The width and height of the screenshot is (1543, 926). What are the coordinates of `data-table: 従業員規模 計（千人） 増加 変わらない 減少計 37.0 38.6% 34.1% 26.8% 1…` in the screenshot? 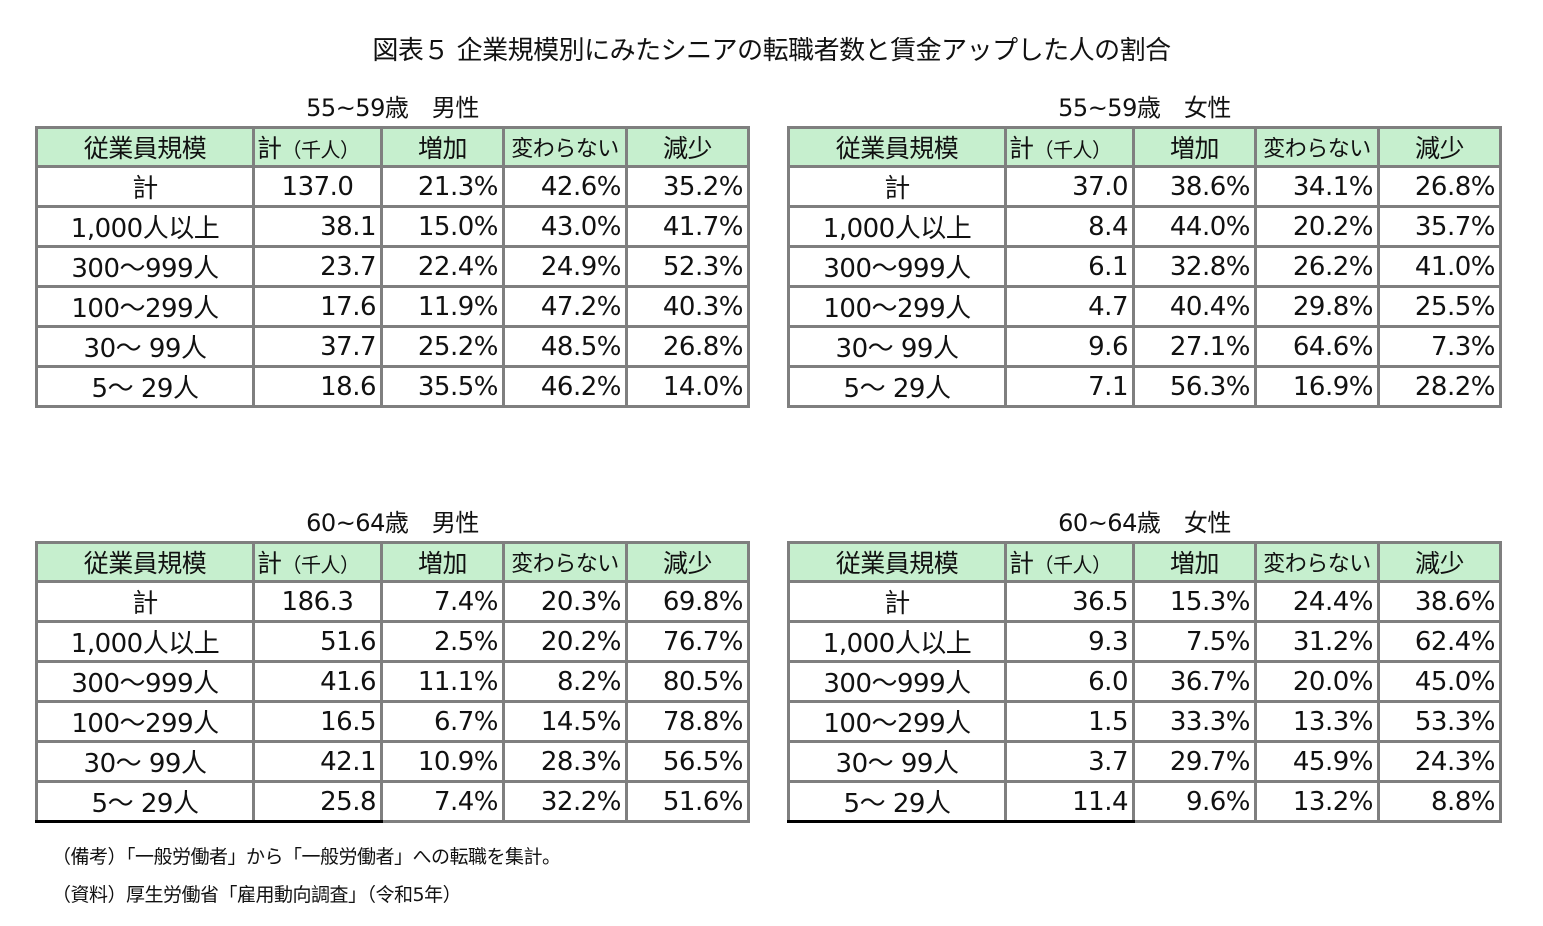 It's located at (1144, 267).